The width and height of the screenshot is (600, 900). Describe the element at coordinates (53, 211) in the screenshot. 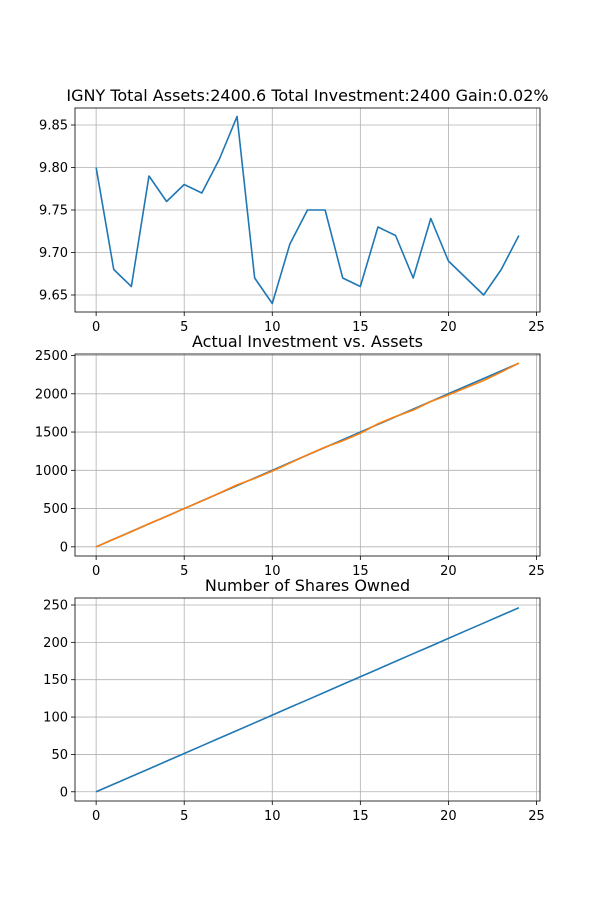

I see `y-tick-label: 9.75` at that location.